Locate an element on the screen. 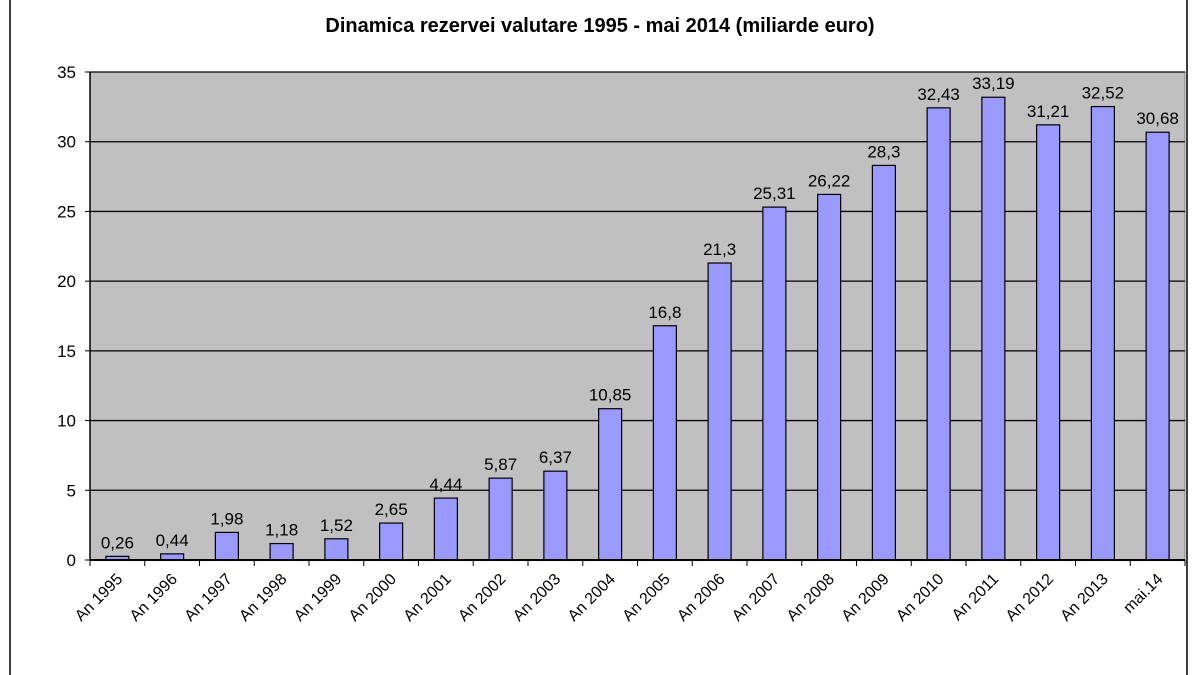 The width and height of the screenshot is (1200, 675). x-tick-label: An 2012 is located at coordinates (1030, 598).